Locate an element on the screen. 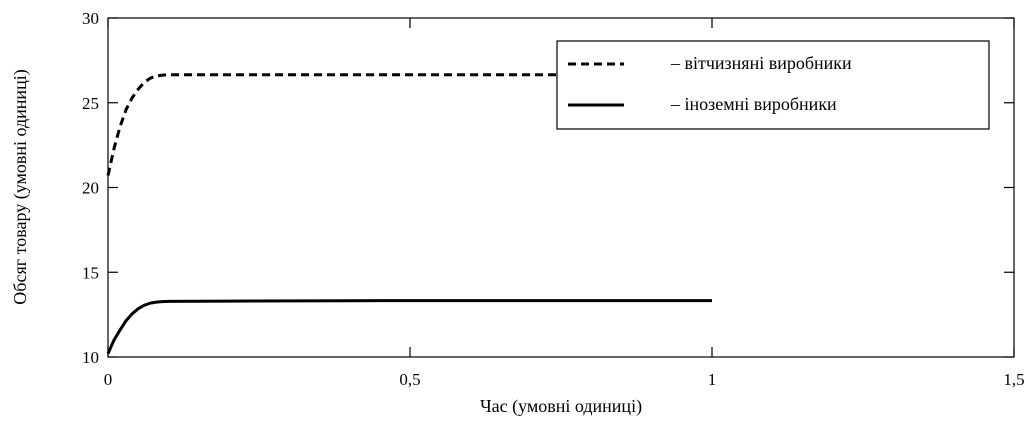  y-tick-label: 20 is located at coordinates (90, 188).